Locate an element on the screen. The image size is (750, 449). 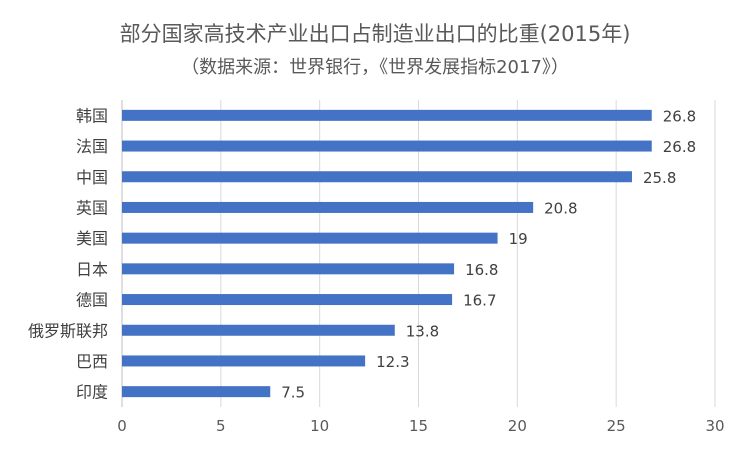
chart-subtitle: （数据来源：世界银行，《世界发展指标2017》） is located at coordinates (375, 67).